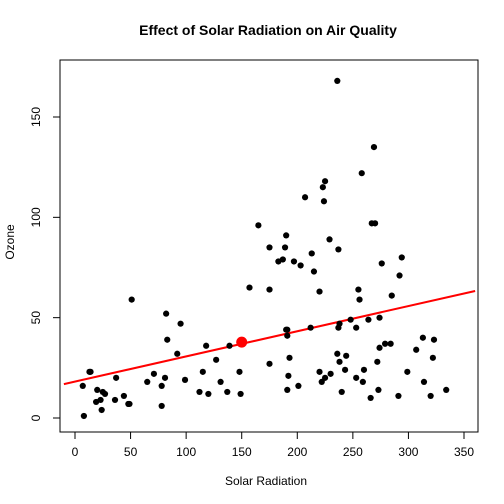 This screenshot has width=504, height=504. I want to click on x-tick-label: 150, so click(242, 452).